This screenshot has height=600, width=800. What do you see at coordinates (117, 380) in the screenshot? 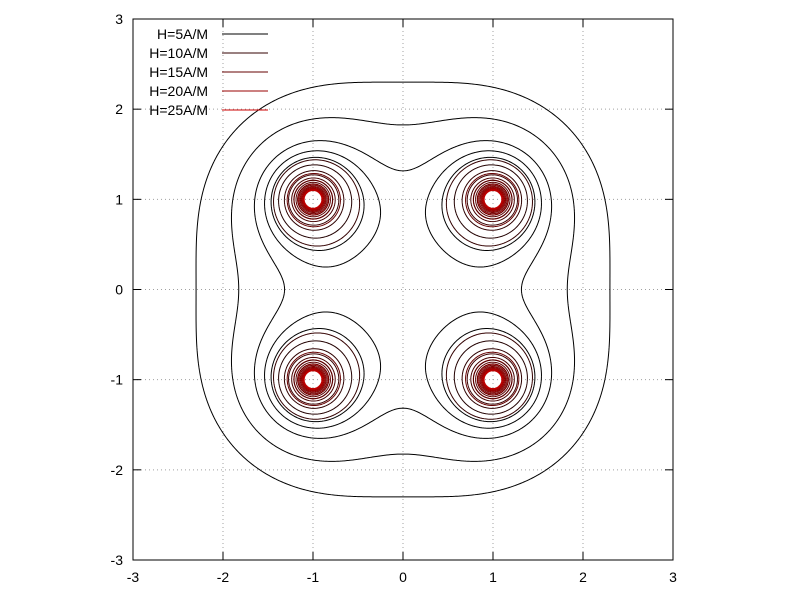
I see `y-tick-label: -1` at bounding box center [117, 380].